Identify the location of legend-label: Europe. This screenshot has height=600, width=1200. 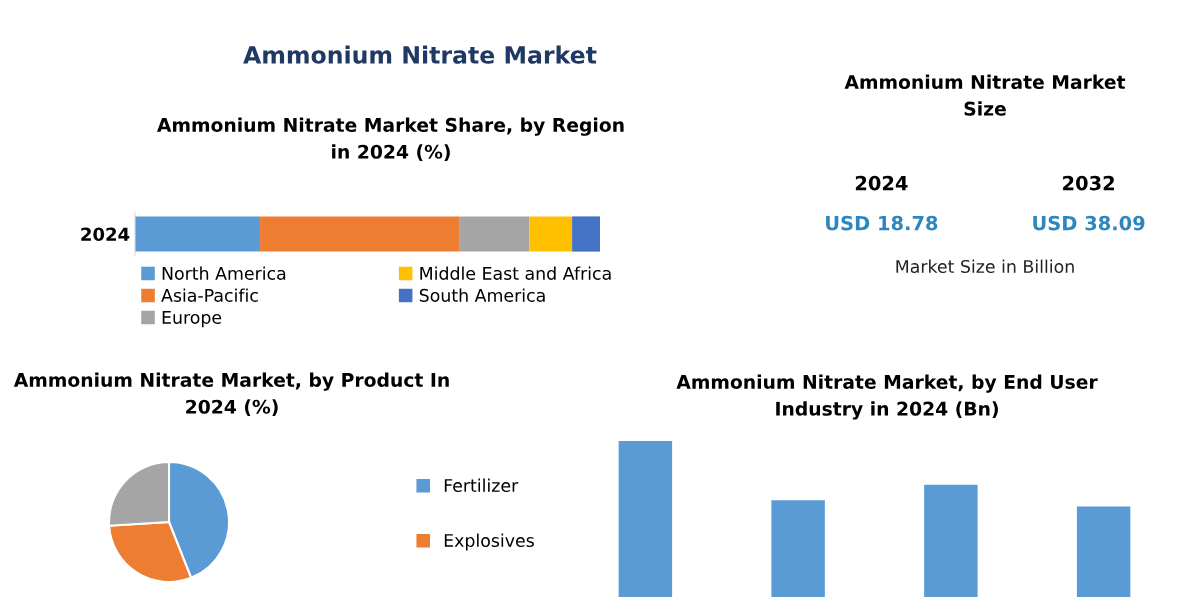
(192, 319).